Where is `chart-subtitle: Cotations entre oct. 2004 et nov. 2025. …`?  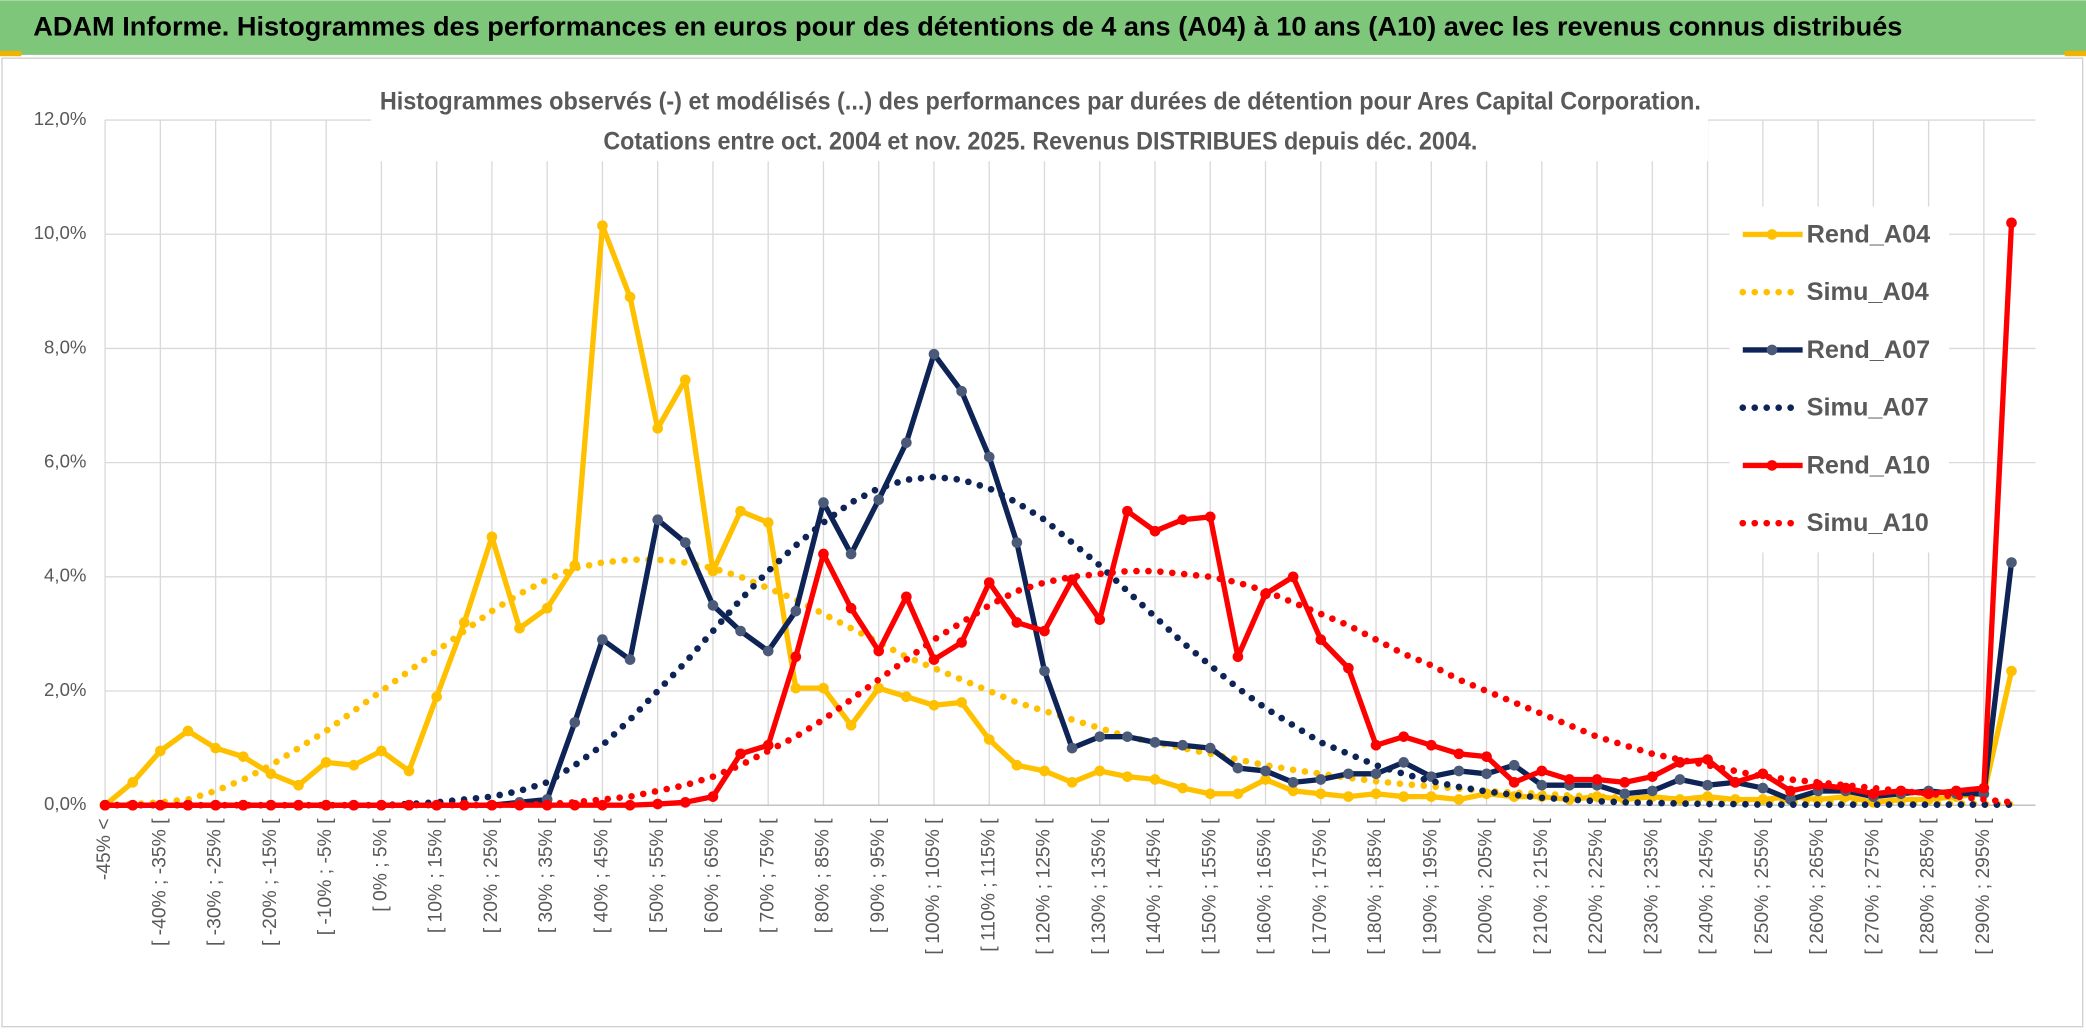 chart-subtitle: Cotations entre oct. 2004 et nov. 2025. … is located at coordinates (1040, 141).